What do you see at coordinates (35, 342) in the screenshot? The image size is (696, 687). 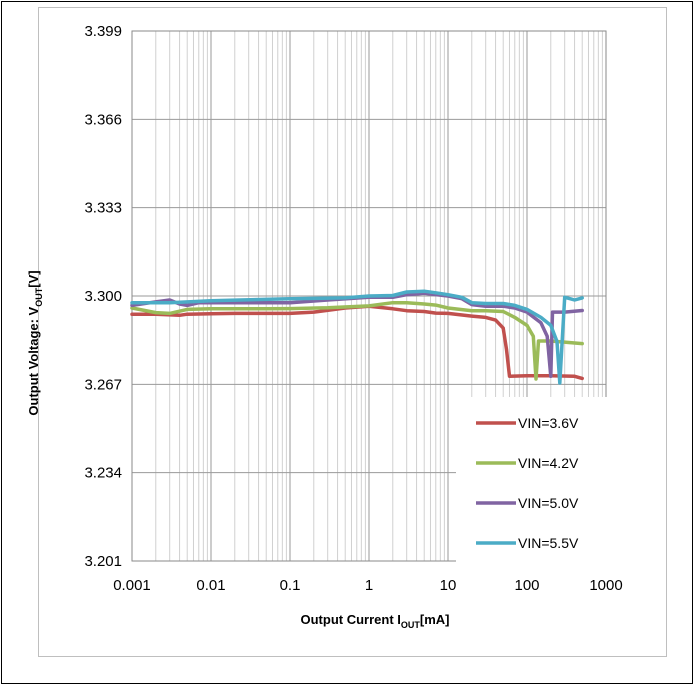 I see `y-axis-title: Output Voltage: VOUT[V]` at bounding box center [35, 342].